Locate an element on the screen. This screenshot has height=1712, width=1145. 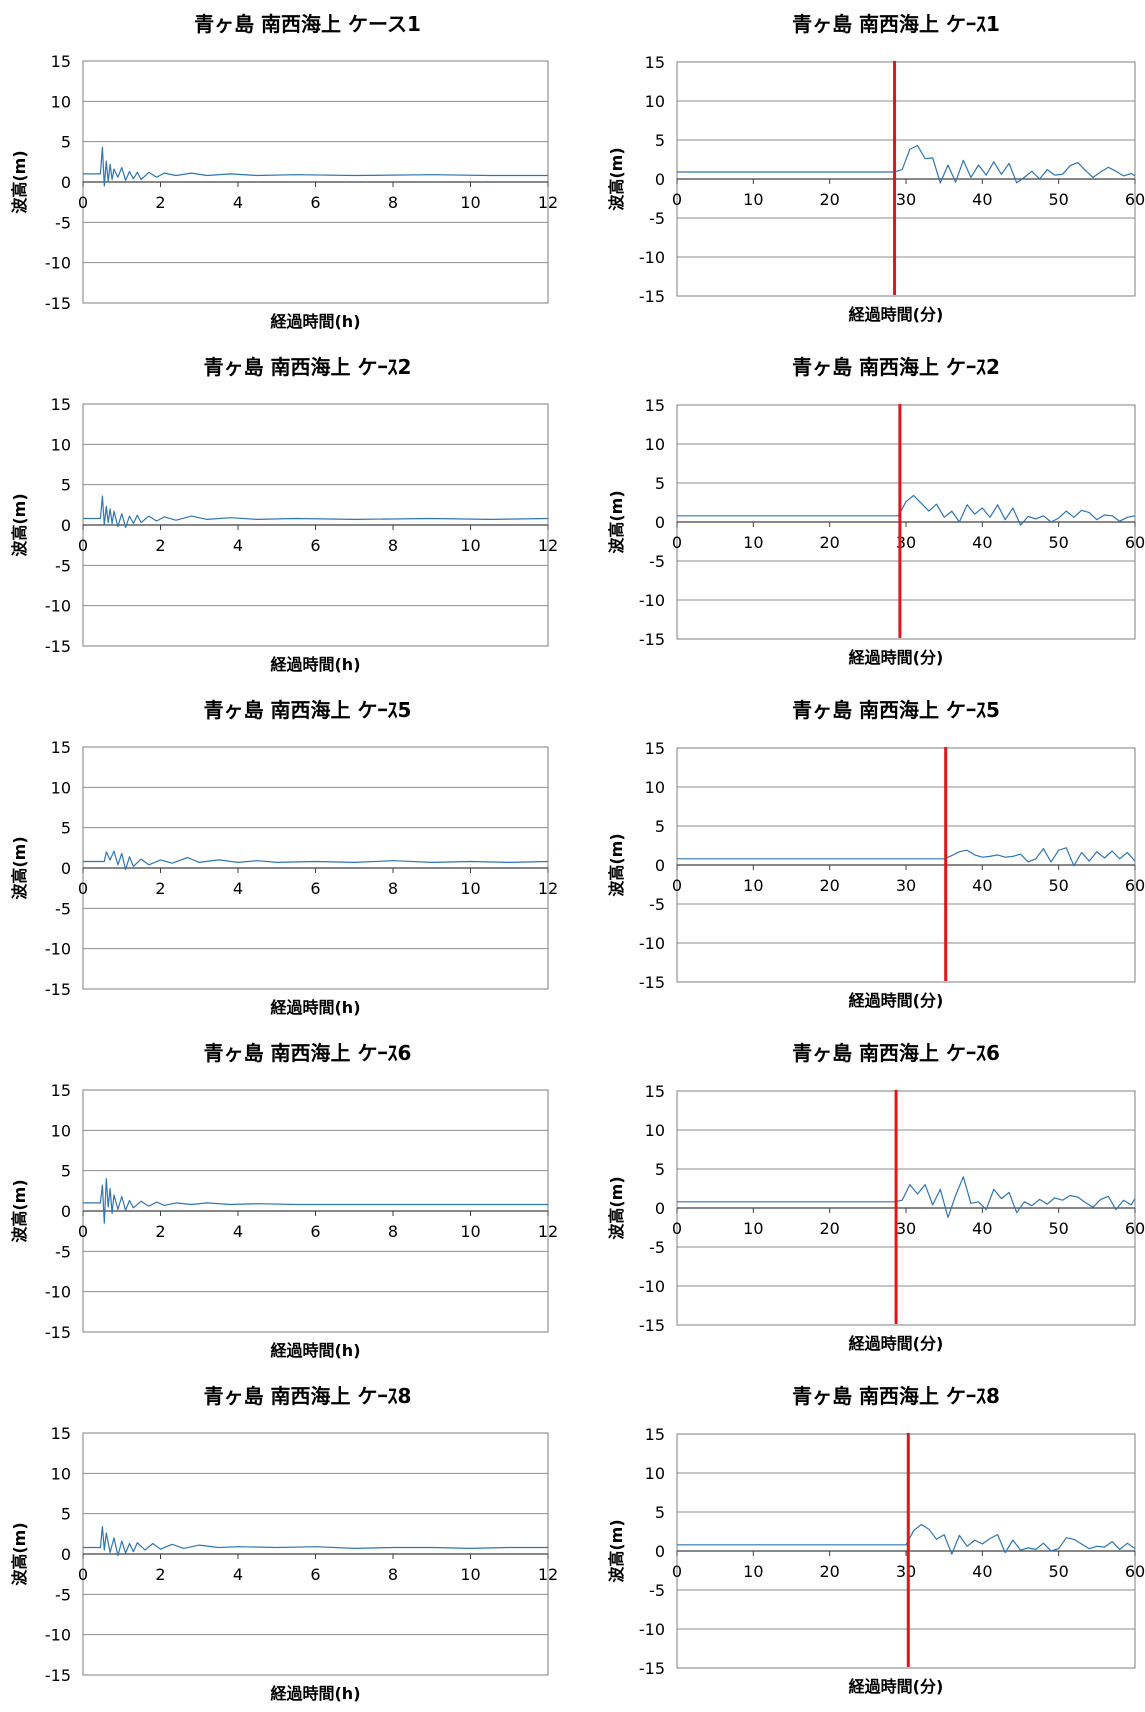
x-tick-label: 50 is located at coordinates (1058, 885).